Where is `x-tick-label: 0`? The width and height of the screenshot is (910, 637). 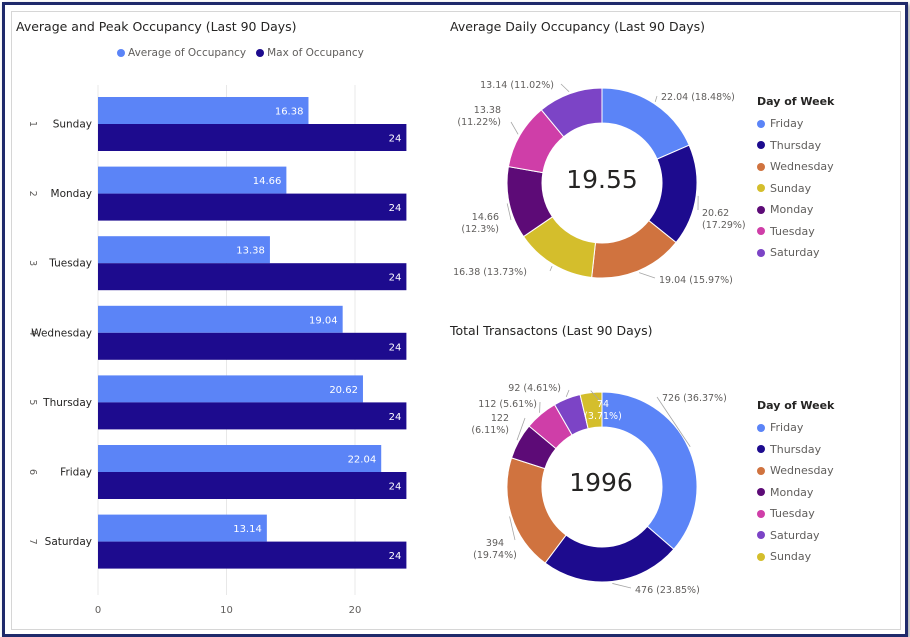 x-tick-label: 0 is located at coordinates (98, 610).